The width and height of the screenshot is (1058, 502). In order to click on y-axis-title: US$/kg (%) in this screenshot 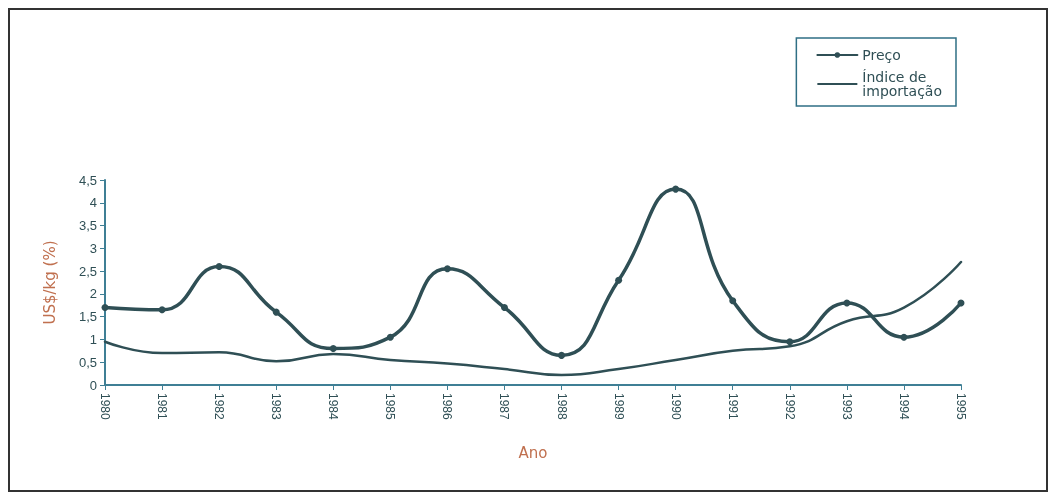, I will do `click(49, 282)`.